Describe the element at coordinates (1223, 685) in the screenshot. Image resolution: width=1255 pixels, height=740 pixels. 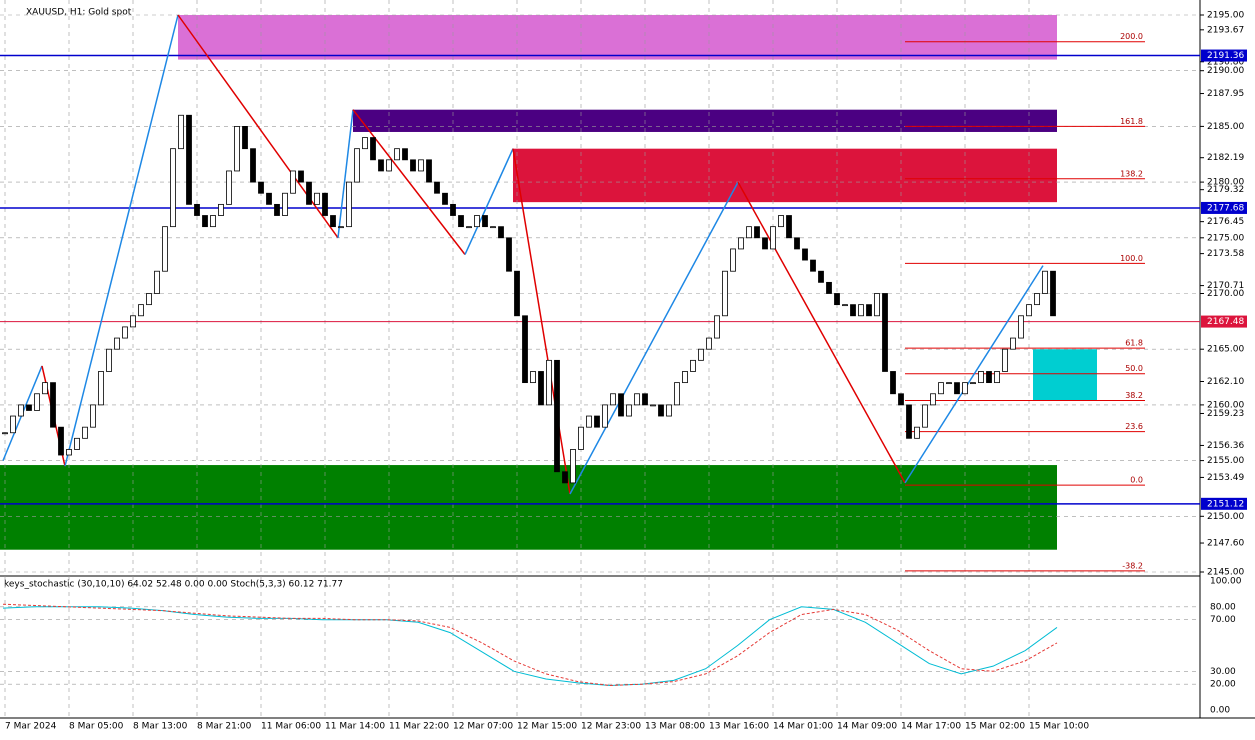
I see `y2-tick-label: 20.00` at that location.